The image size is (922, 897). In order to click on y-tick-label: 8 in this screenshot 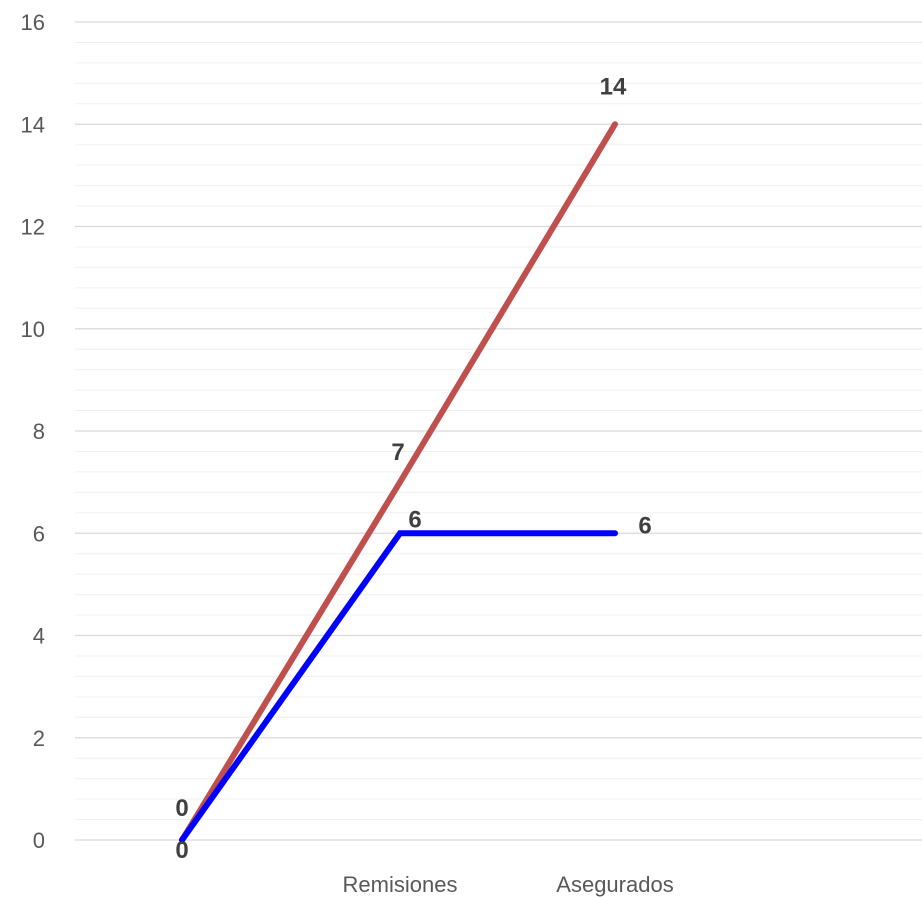, I will do `click(39, 431)`.